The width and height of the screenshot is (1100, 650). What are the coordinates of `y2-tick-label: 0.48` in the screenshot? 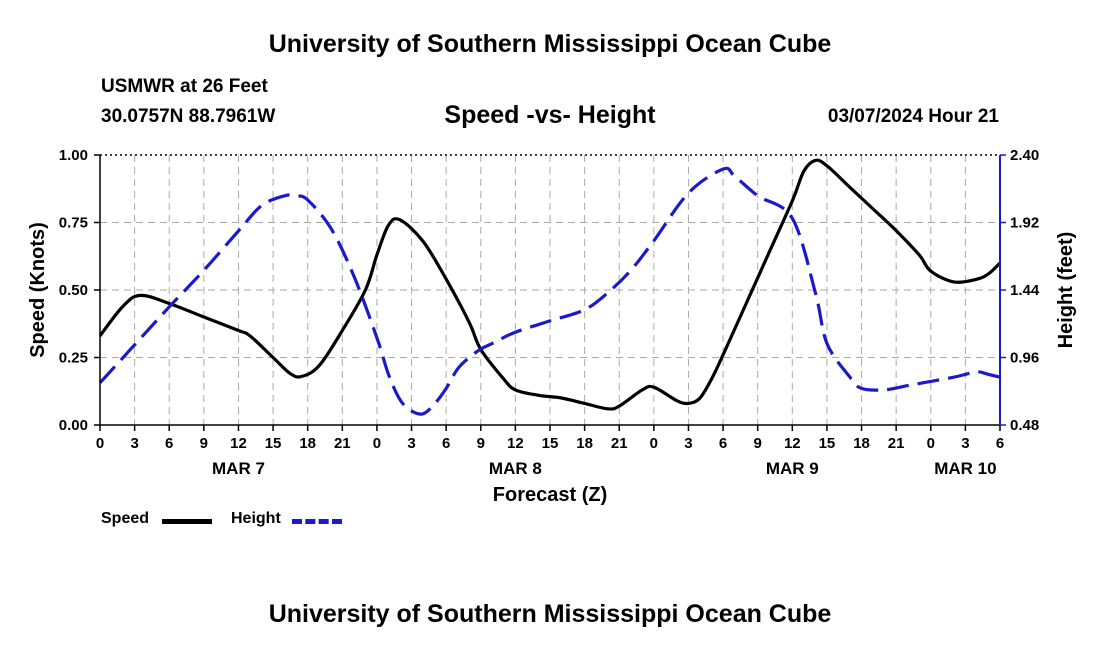 It's located at (1024, 425).